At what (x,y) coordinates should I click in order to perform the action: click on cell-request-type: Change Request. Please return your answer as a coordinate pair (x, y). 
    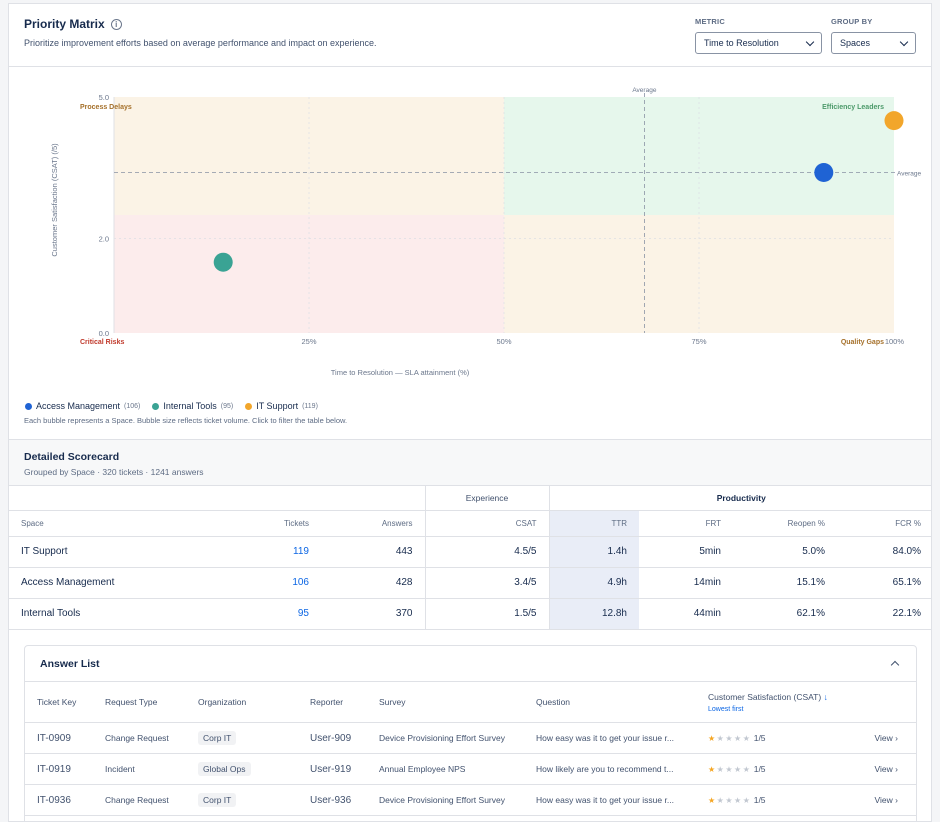
    Looking at the image, I should click on (151, 800).